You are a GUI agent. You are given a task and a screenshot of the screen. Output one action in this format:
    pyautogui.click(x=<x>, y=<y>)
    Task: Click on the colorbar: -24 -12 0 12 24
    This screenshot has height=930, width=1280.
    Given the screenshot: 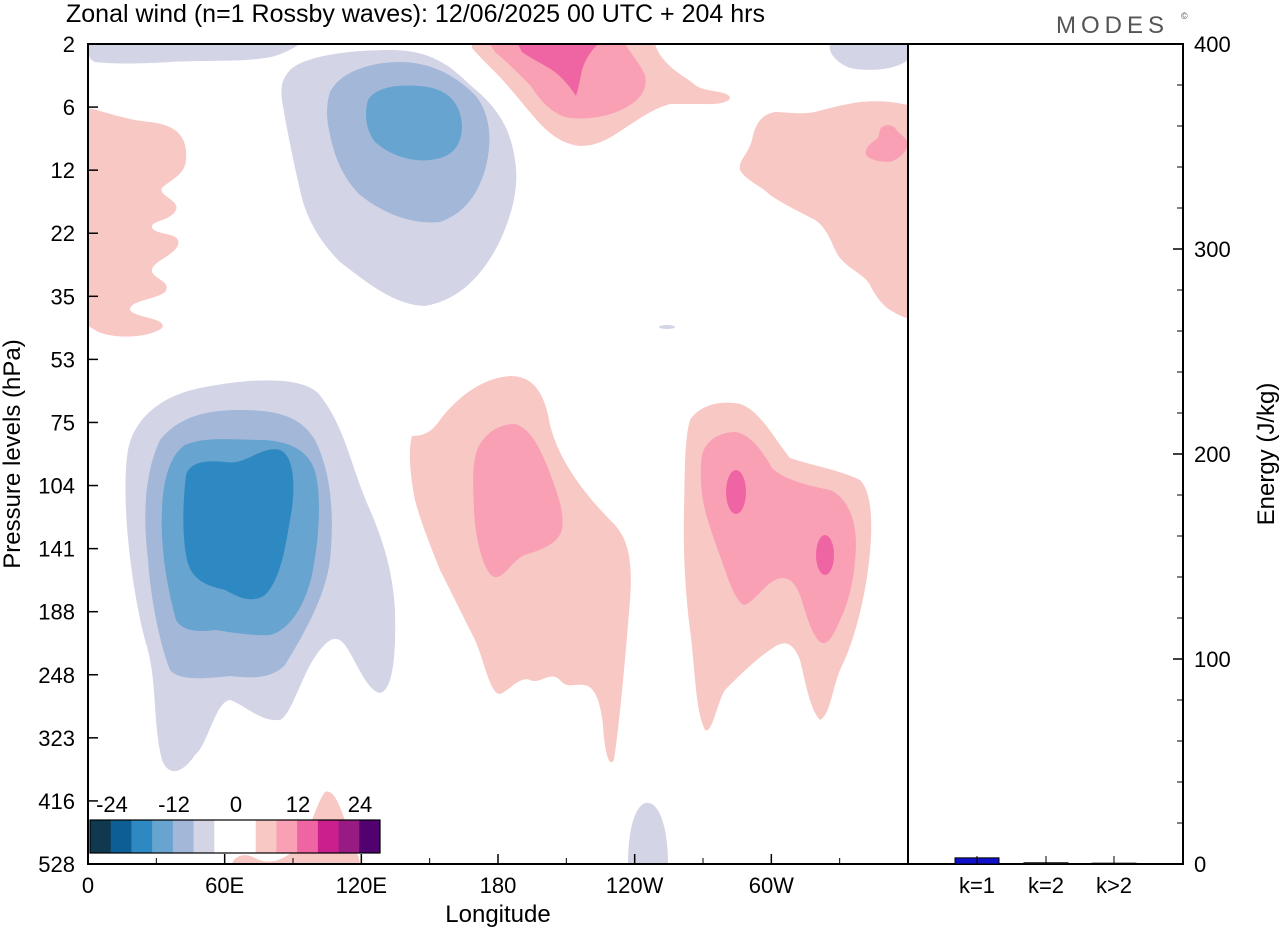 What is the action you would take?
    pyautogui.click(x=235, y=823)
    